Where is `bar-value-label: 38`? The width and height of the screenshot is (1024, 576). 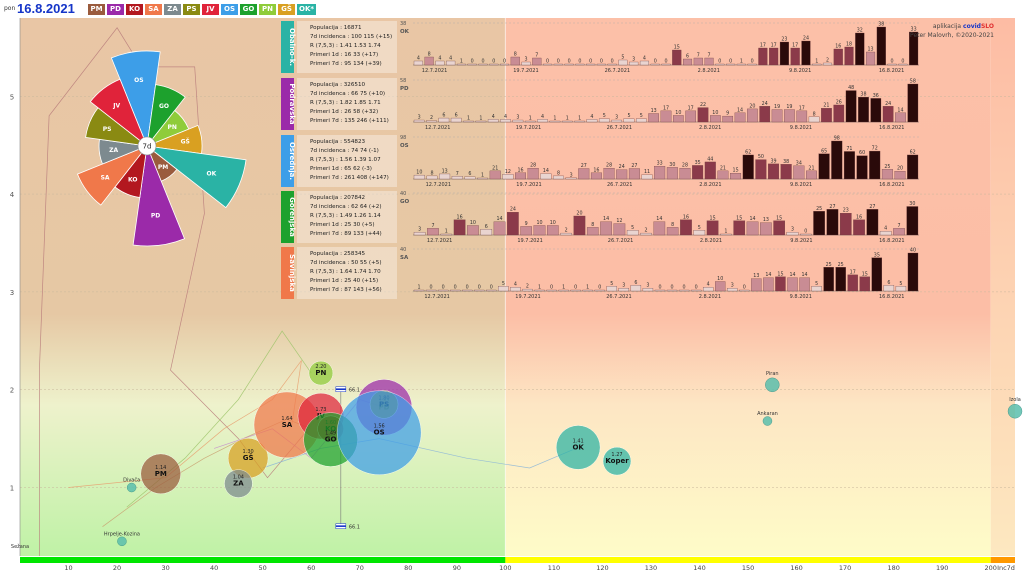 bar-value-label: 38 is located at coordinates (786, 162).